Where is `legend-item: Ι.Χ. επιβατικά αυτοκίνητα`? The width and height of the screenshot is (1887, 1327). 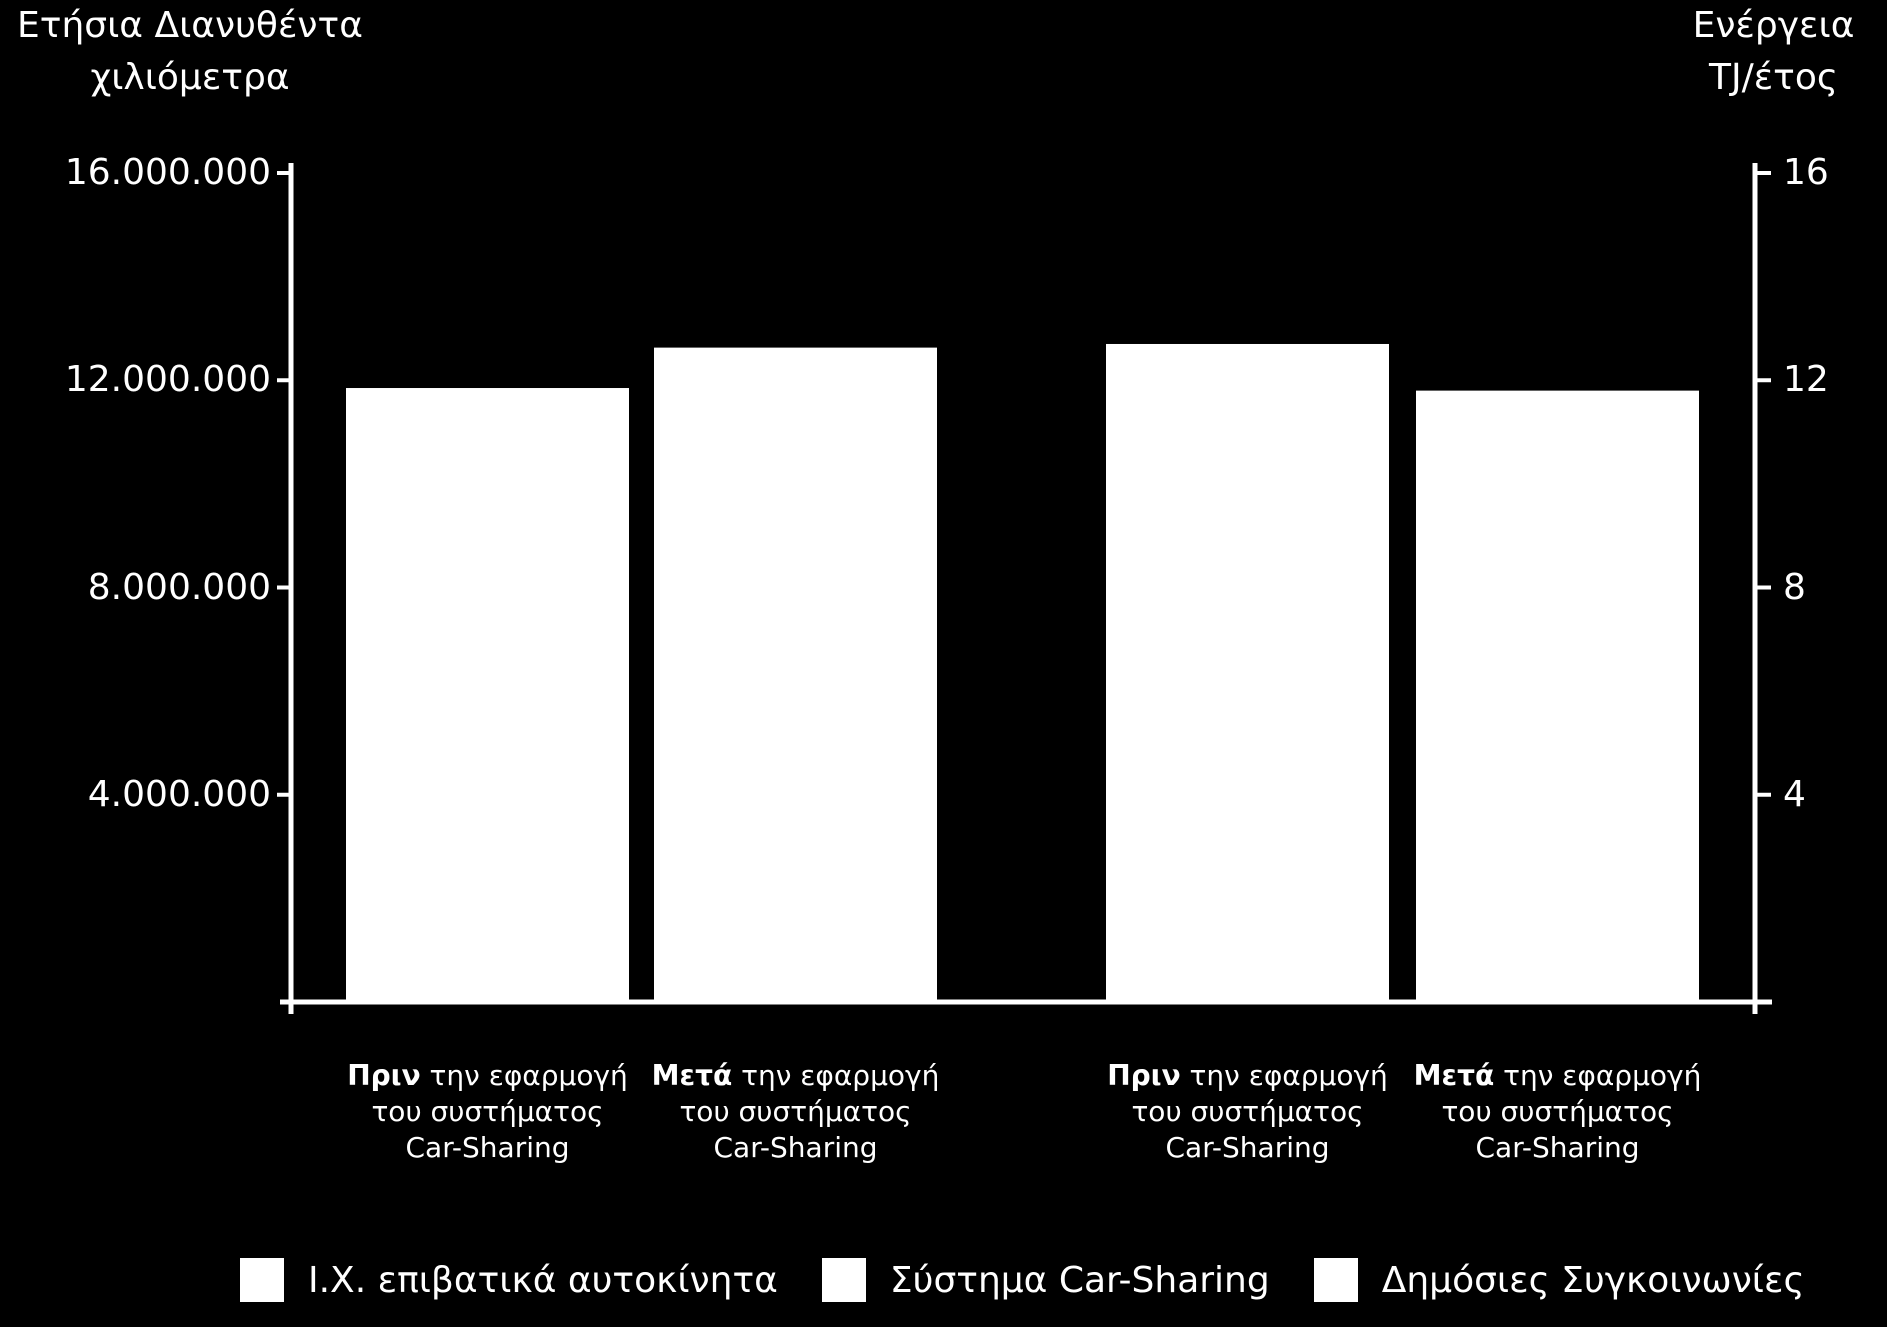 legend-item: Ι.Χ. επιβατικά αυτοκίνητα is located at coordinates (509, 1280).